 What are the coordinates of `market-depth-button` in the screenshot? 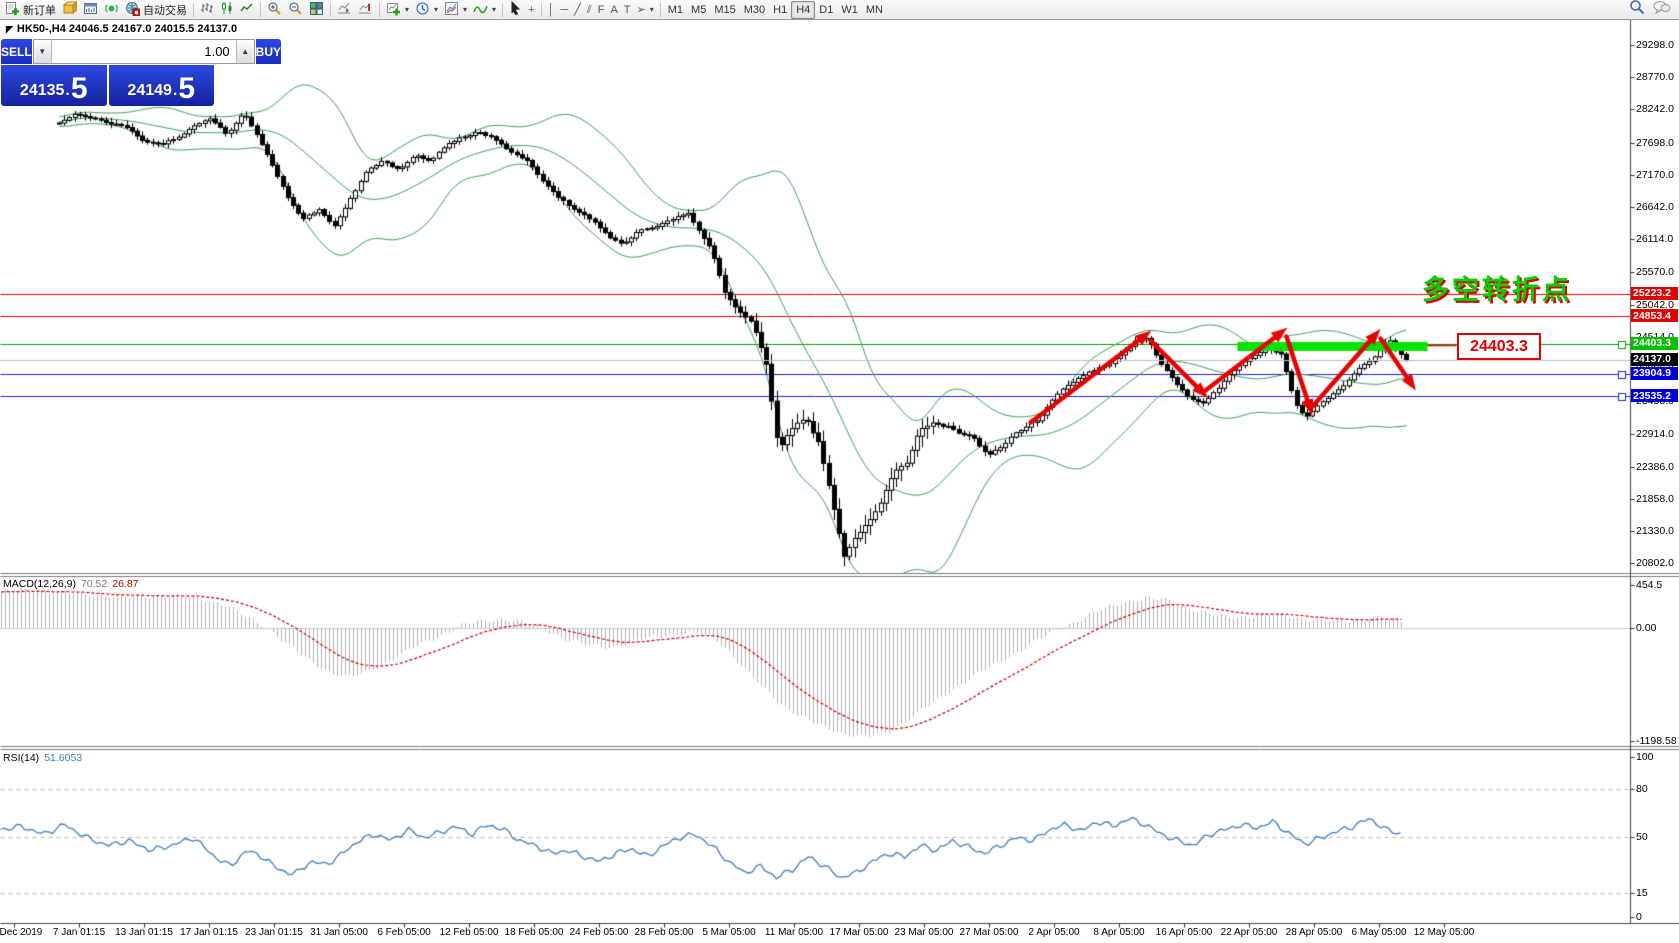 It's located at (69, 9).